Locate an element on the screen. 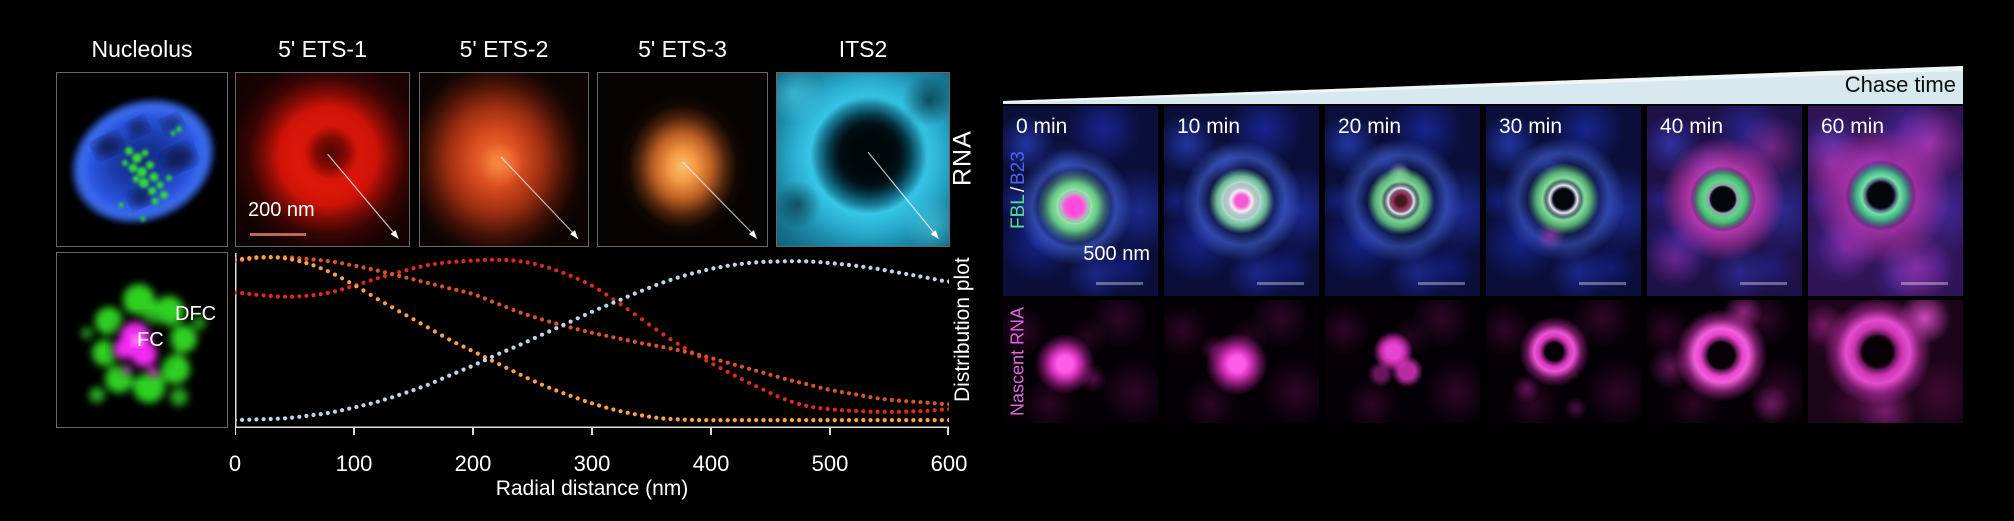 The height and width of the screenshot is (521, 2014). fbl-label: FBL is located at coordinates (1018, 211).